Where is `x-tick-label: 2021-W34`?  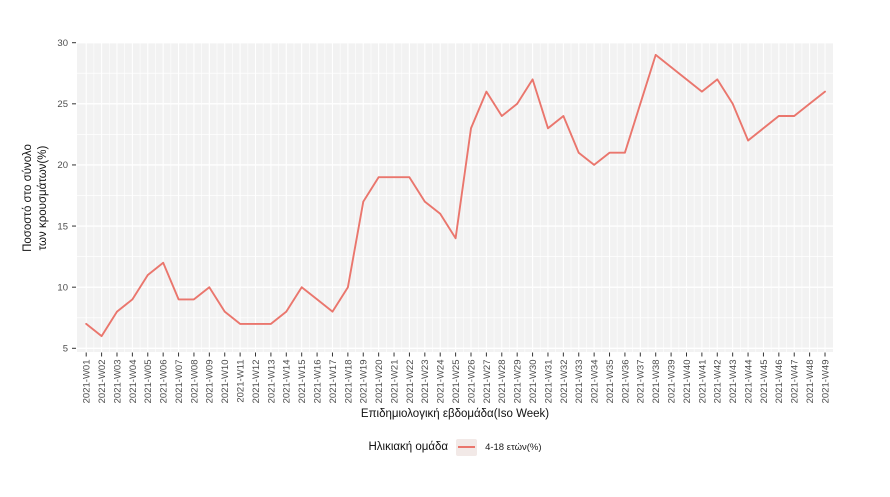 x-tick-label: 2021-W34 is located at coordinates (595, 382).